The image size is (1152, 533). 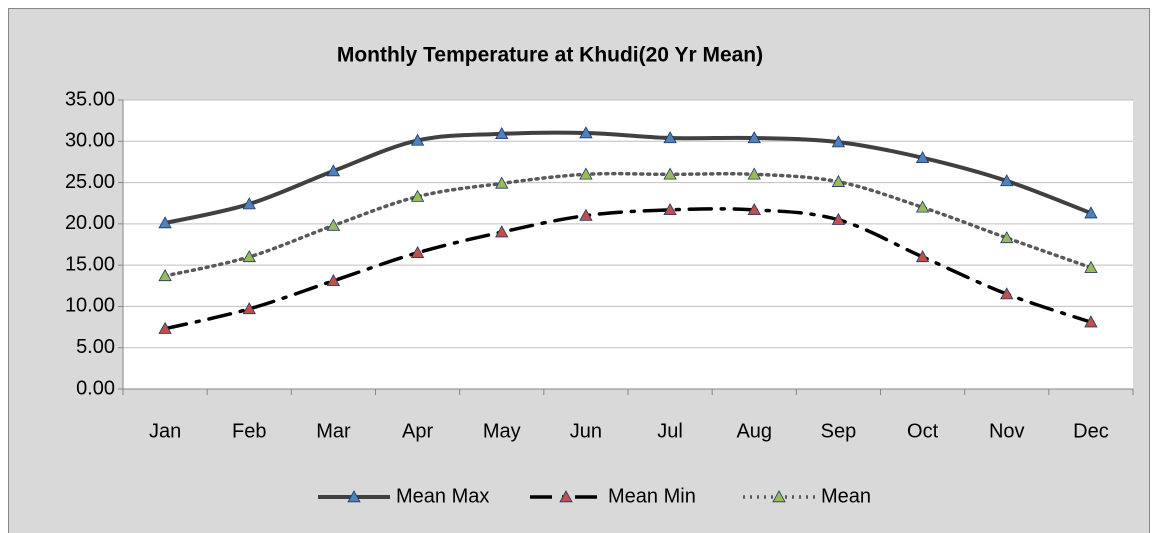 What do you see at coordinates (90, 99) in the screenshot?
I see `y-tick-label: 35.00` at bounding box center [90, 99].